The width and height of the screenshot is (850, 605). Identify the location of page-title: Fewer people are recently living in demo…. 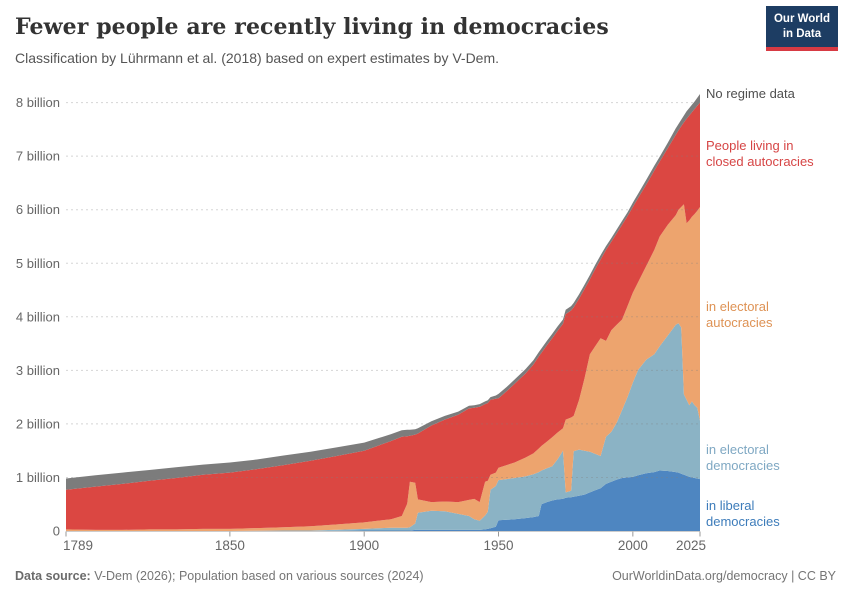
(312, 27).